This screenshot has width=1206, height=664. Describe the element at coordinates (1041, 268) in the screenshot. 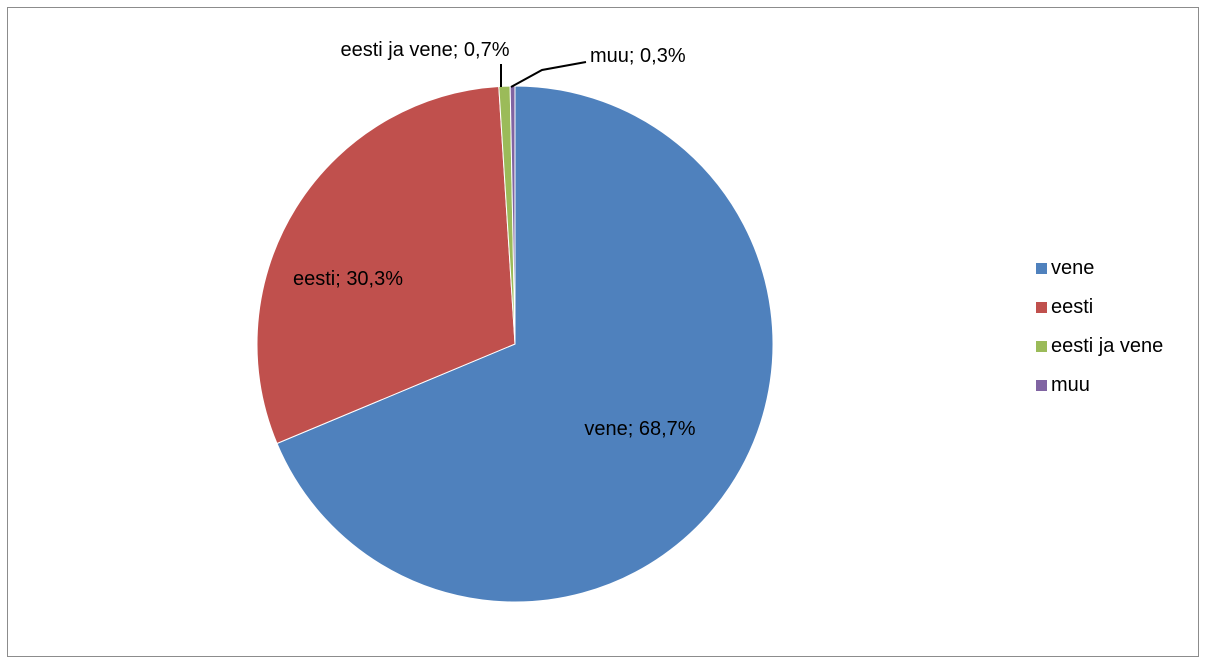

I see `legend-swatch-vene` at that location.